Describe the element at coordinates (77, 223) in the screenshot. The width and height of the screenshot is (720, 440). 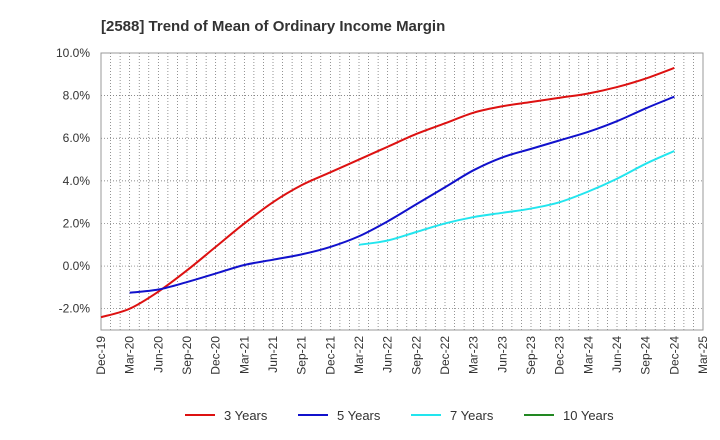
I see `y-tick-label: 2.0%` at that location.